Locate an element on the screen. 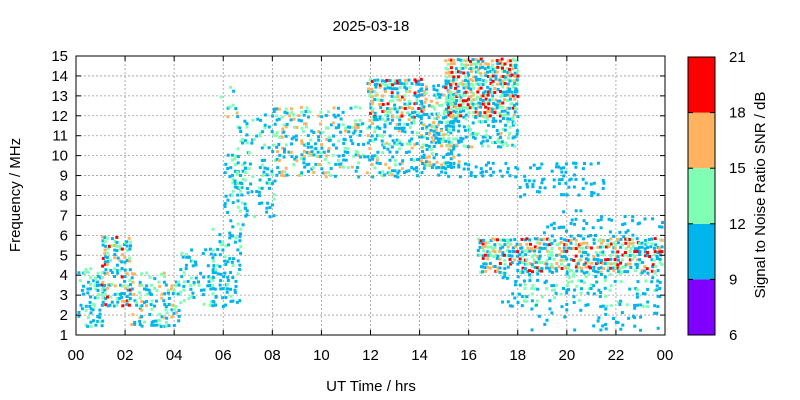 The width and height of the screenshot is (800, 400). x-tick-label: 12 is located at coordinates (370, 355).